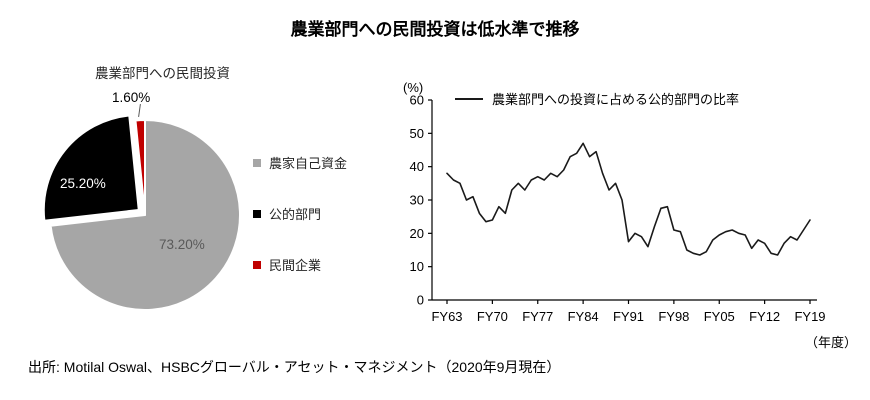 The height and width of the screenshot is (400, 870). What do you see at coordinates (628, 199) in the screenshot?
I see `data-line-public-sector-ratio` at bounding box center [628, 199].